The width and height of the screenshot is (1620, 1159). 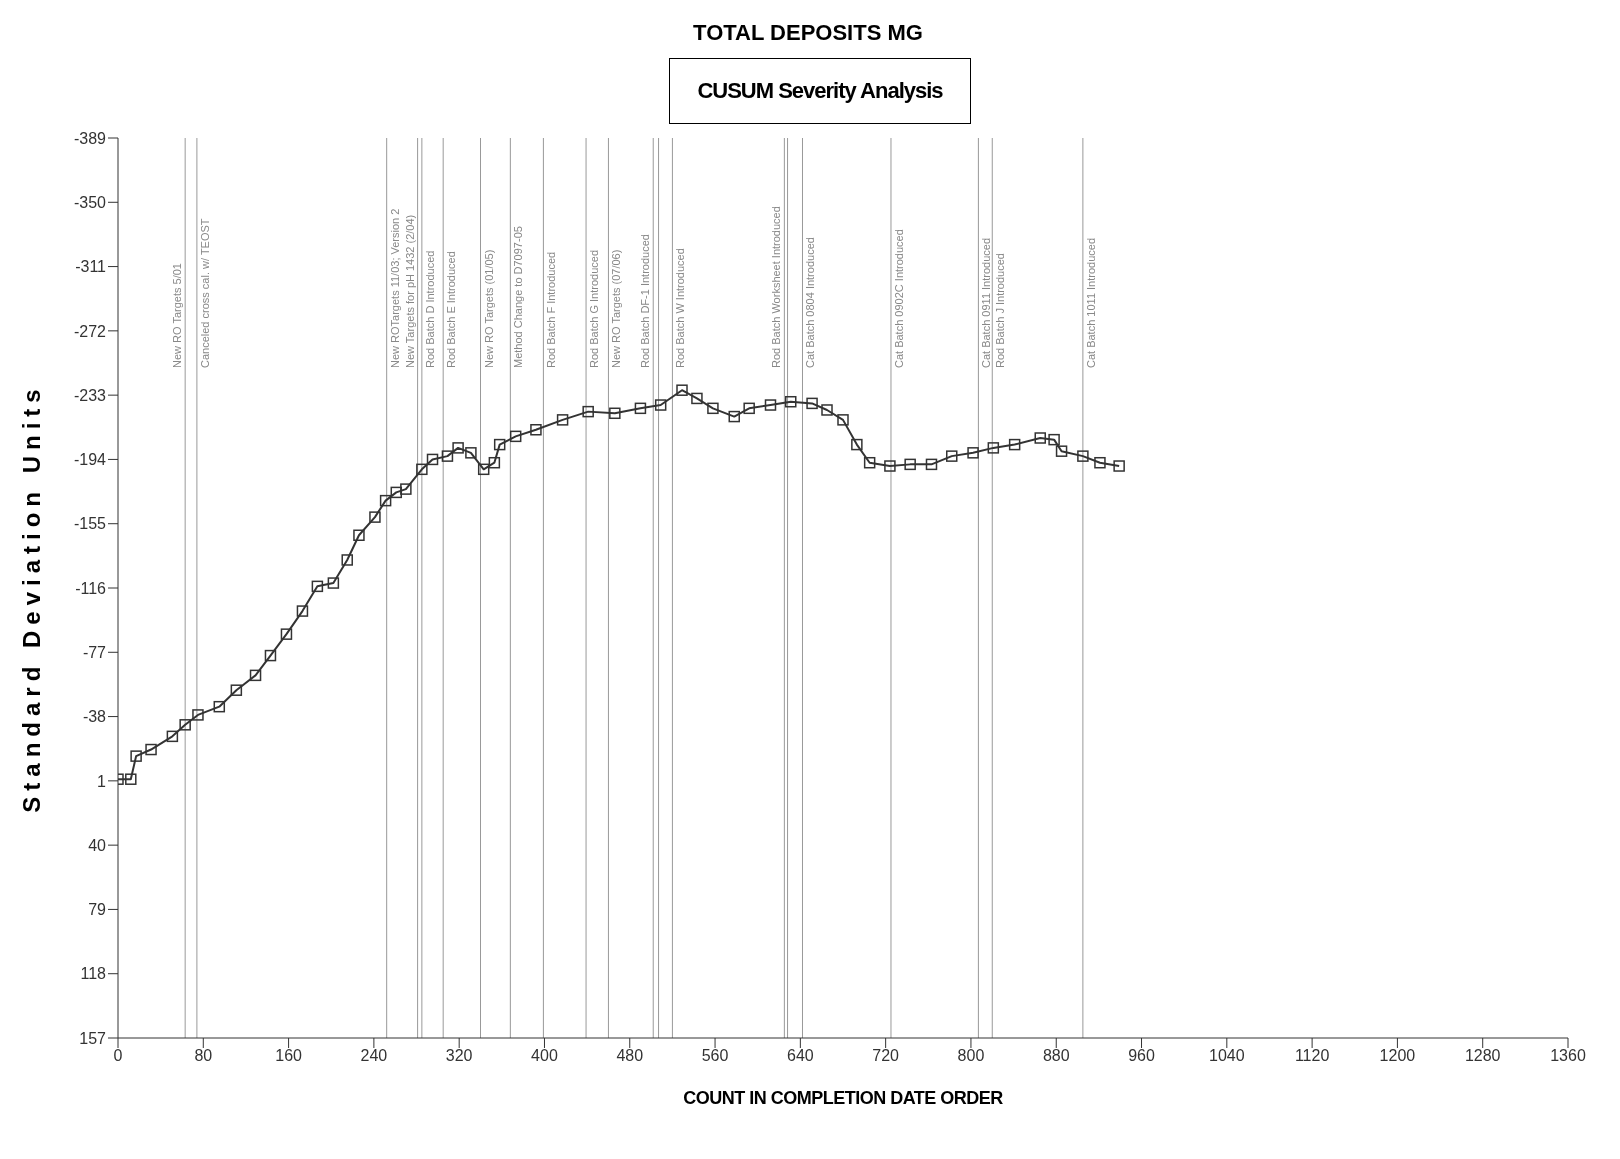 What do you see at coordinates (1000, 310) in the screenshot?
I see `ref-line-label: Rod Batch J Introduced` at bounding box center [1000, 310].